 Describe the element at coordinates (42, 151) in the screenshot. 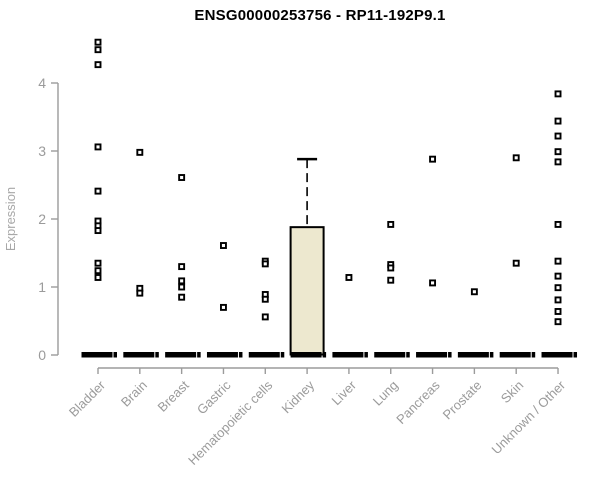

I see `y-tick-label: 3` at that location.